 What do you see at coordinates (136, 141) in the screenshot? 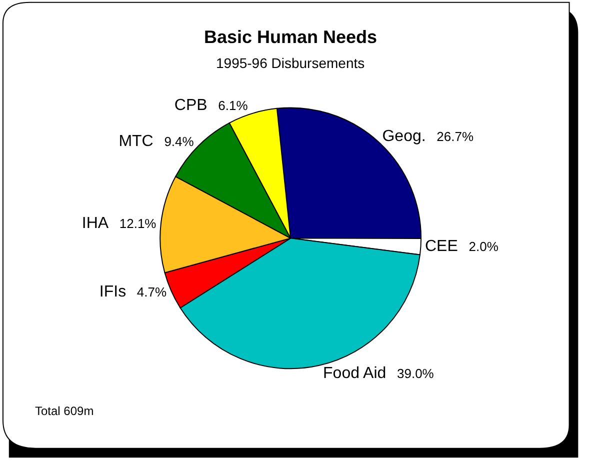
I see `slice-label: MTC` at bounding box center [136, 141].